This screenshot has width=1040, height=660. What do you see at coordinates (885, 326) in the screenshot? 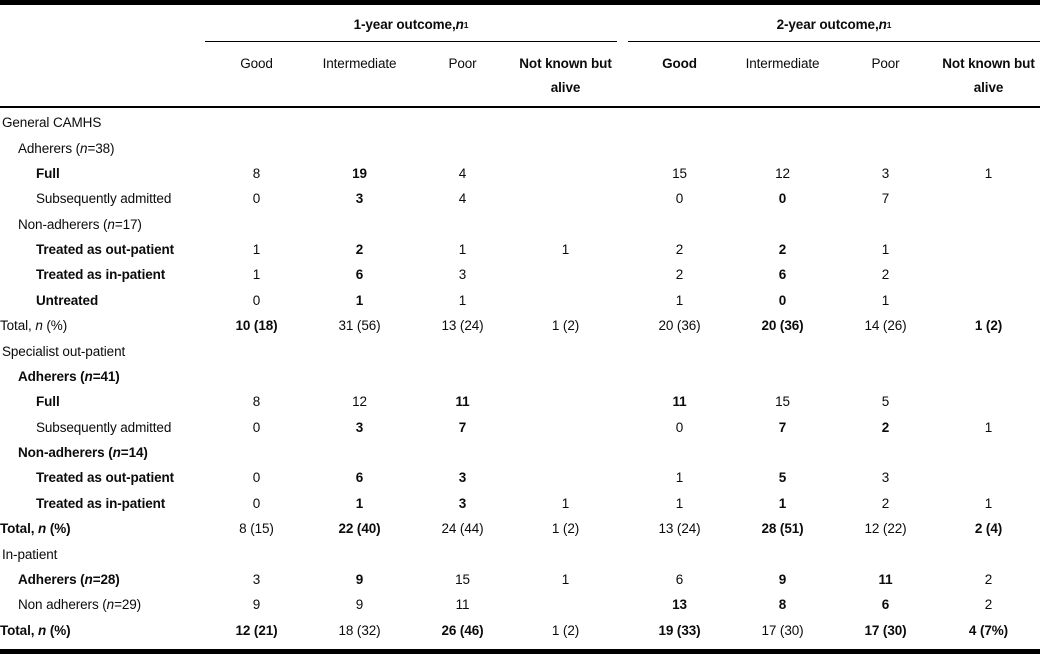
I see `cell: 14 (26)` at bounding box center [885, 326].